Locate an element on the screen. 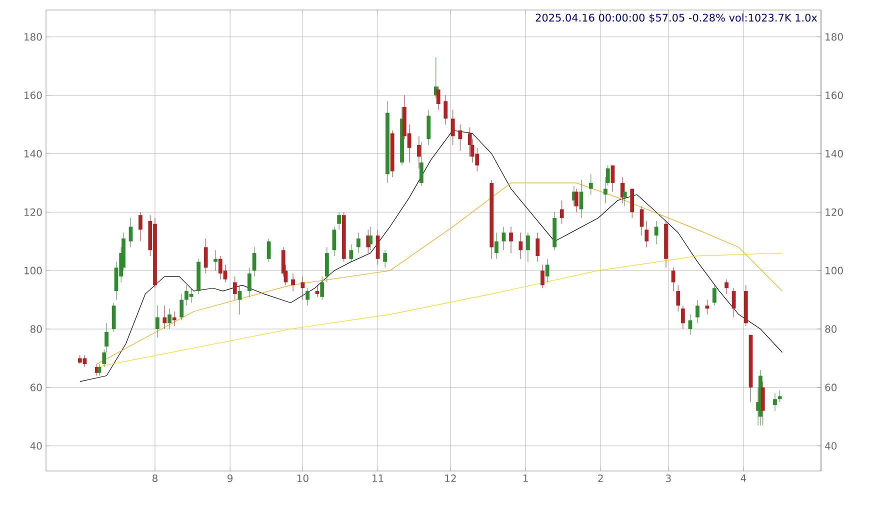 The image size is (886, 505). y2-tick-label: 180 is located at coordinates (33, 37).